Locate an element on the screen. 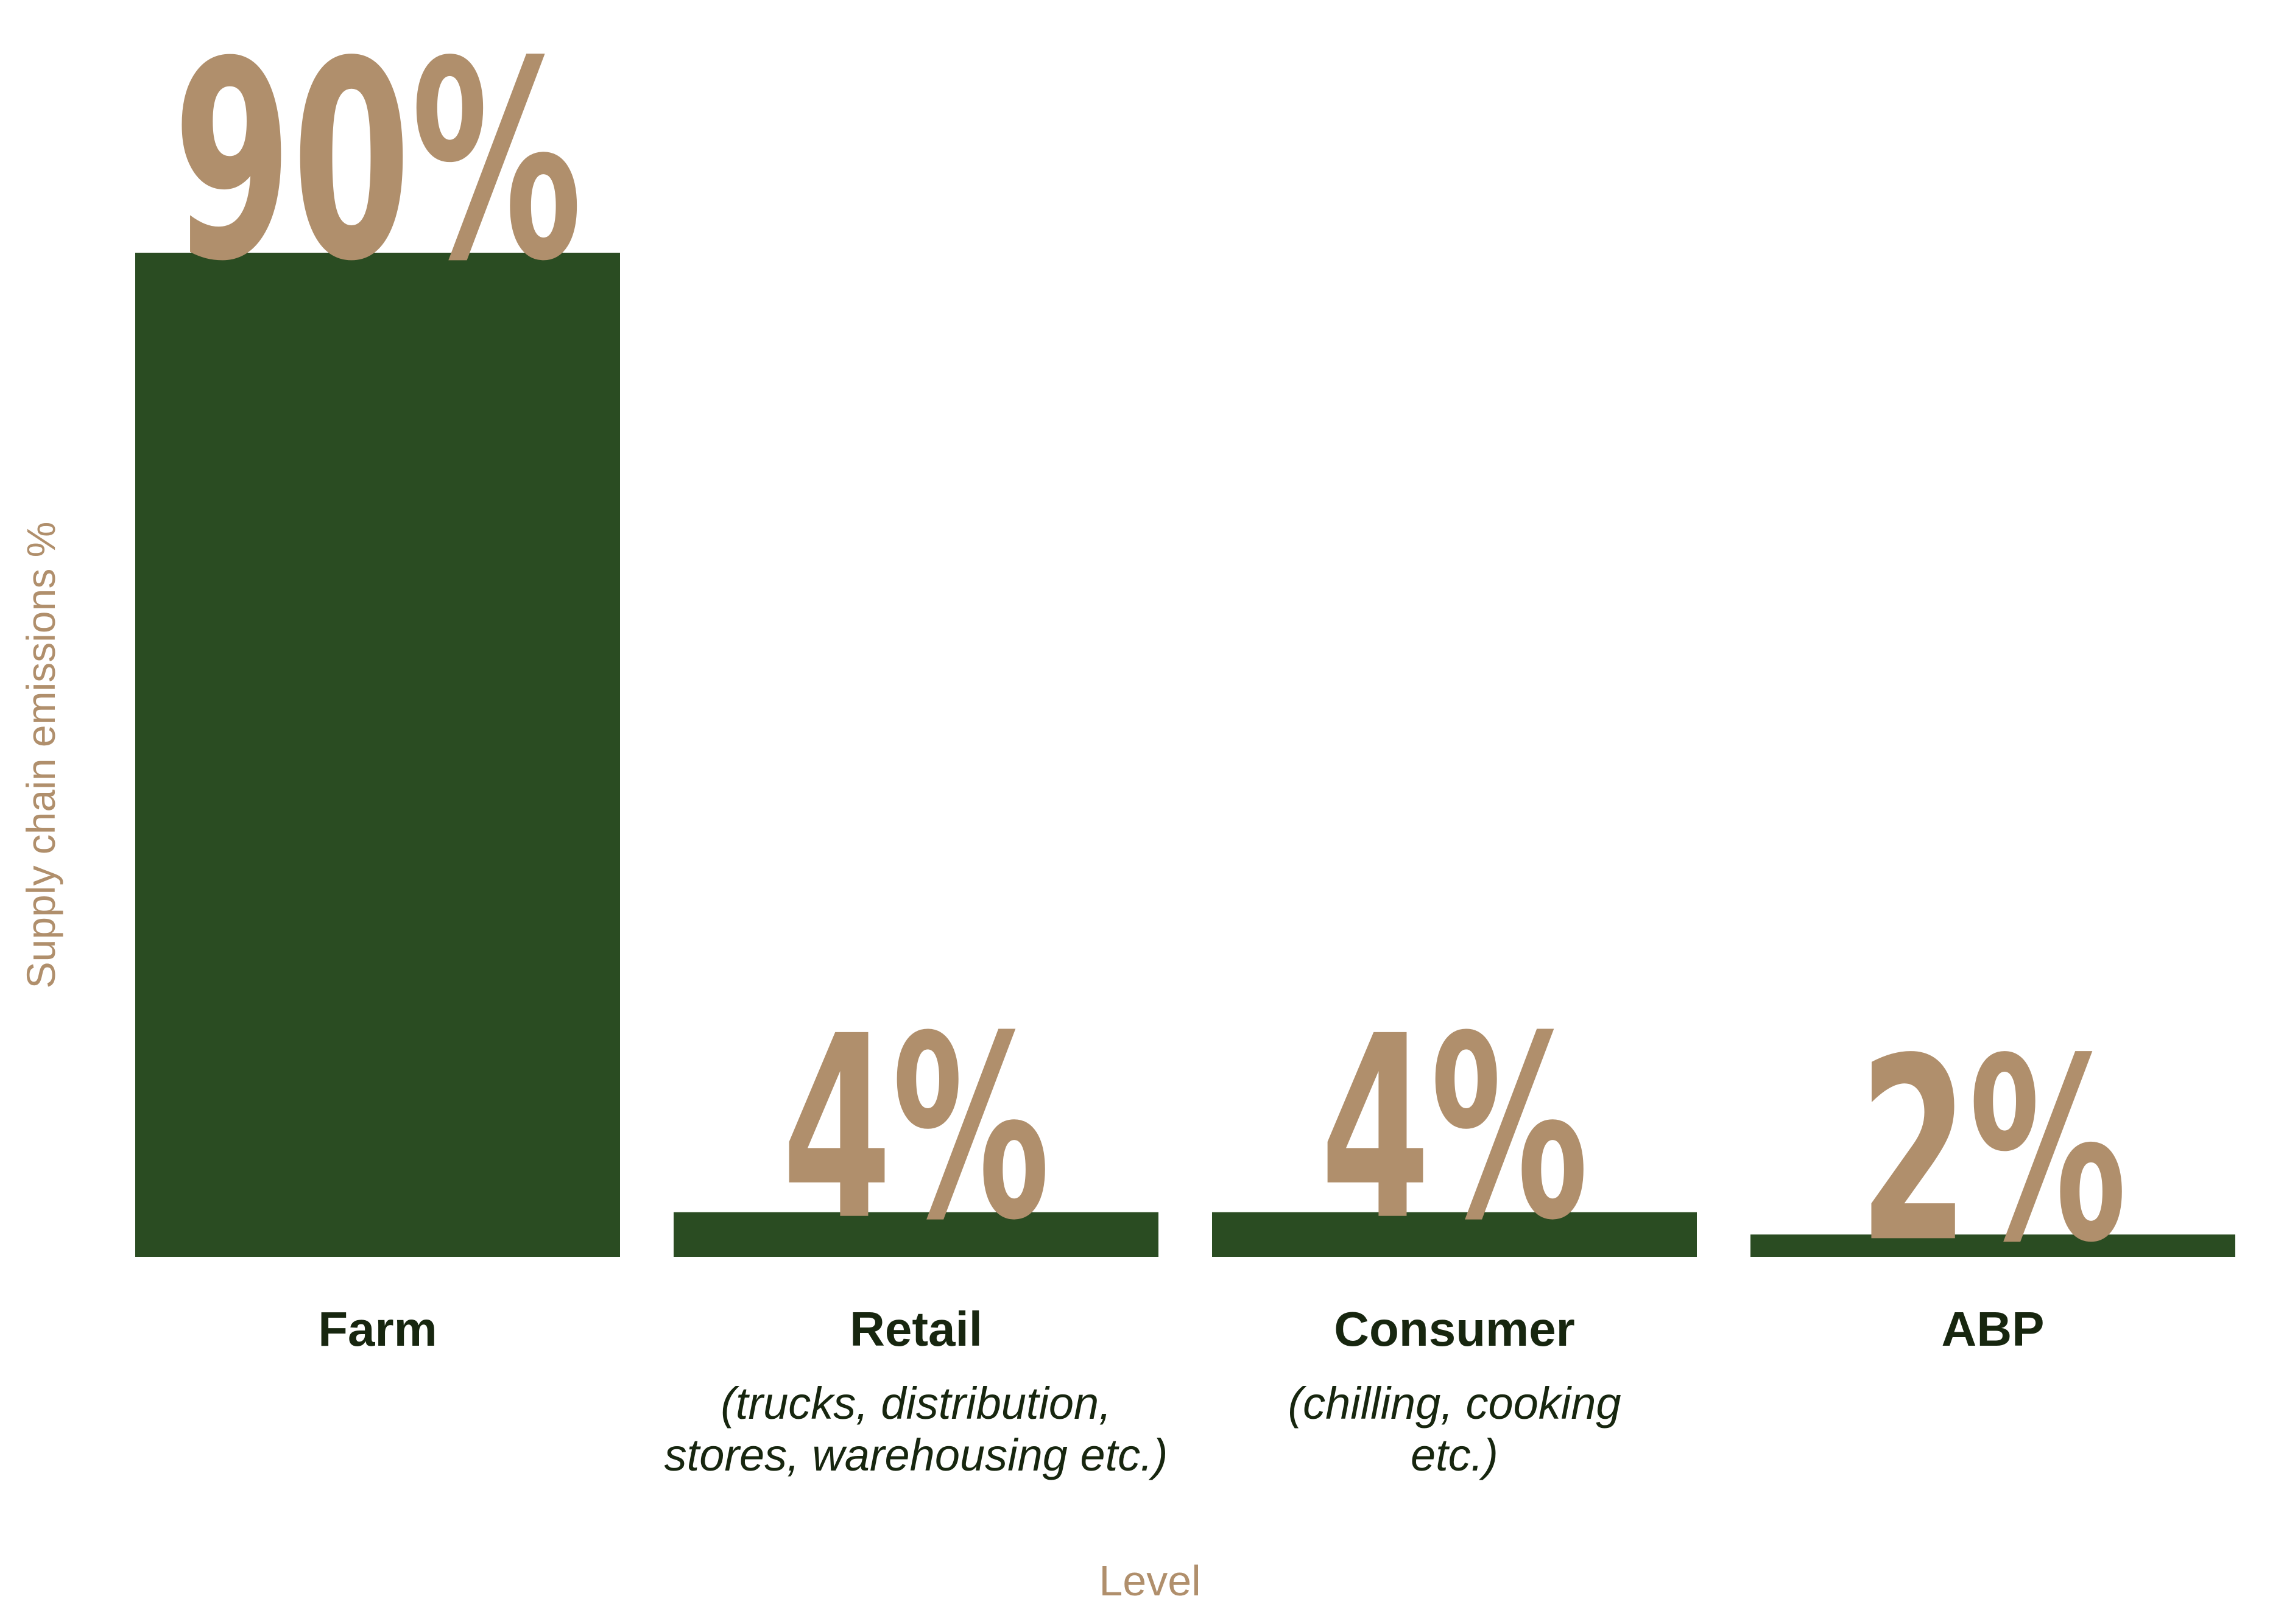 This screenshot has width=2284, height=1624. category-label-farm: Farm is located at coordinates (377, 1329).